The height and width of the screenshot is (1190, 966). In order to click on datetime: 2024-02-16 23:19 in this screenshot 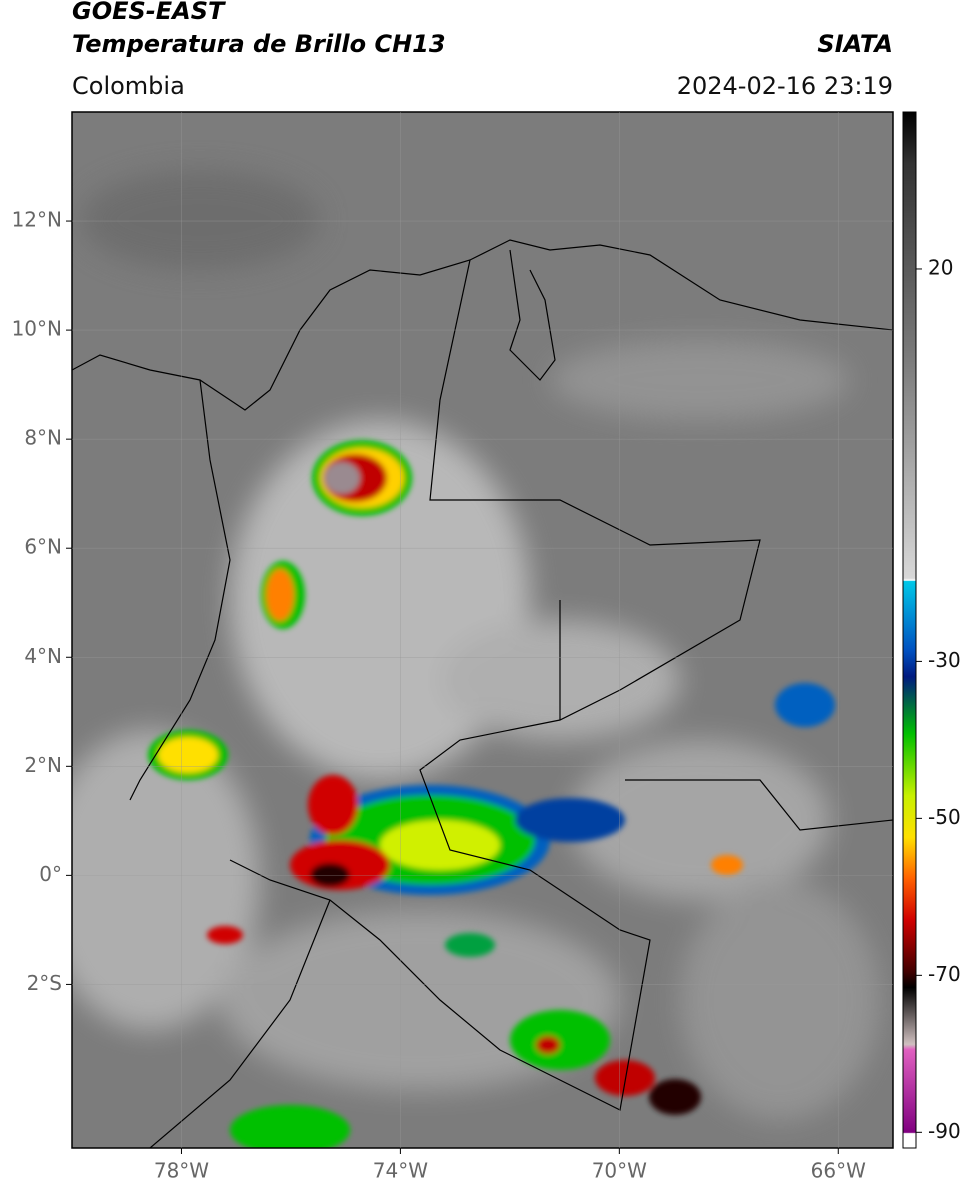, I will do `click(785, 86)`.